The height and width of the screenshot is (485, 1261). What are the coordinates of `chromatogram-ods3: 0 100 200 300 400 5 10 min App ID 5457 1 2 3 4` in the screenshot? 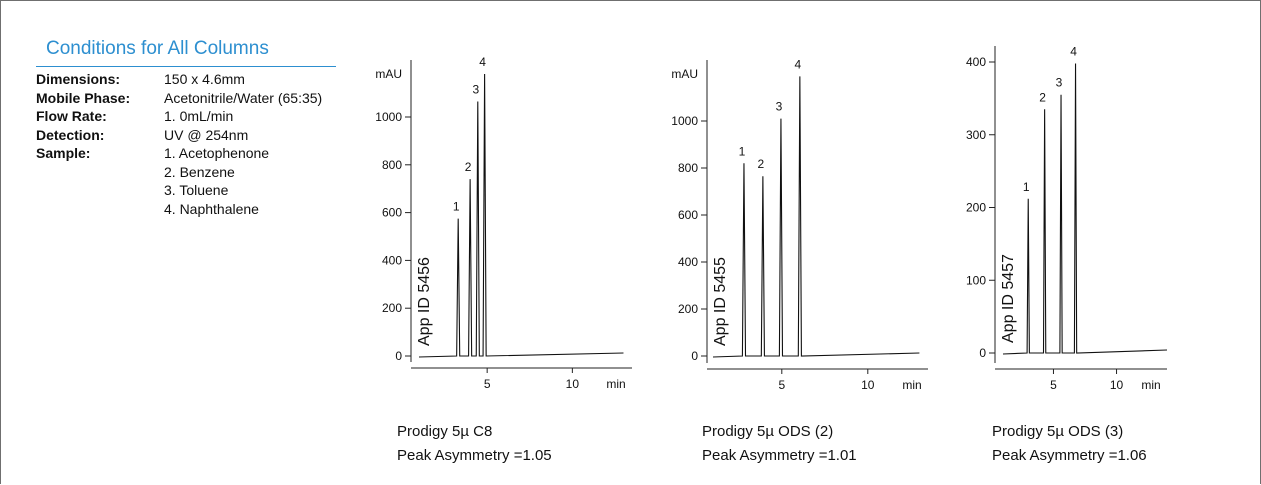 It's located at (1067, 218).